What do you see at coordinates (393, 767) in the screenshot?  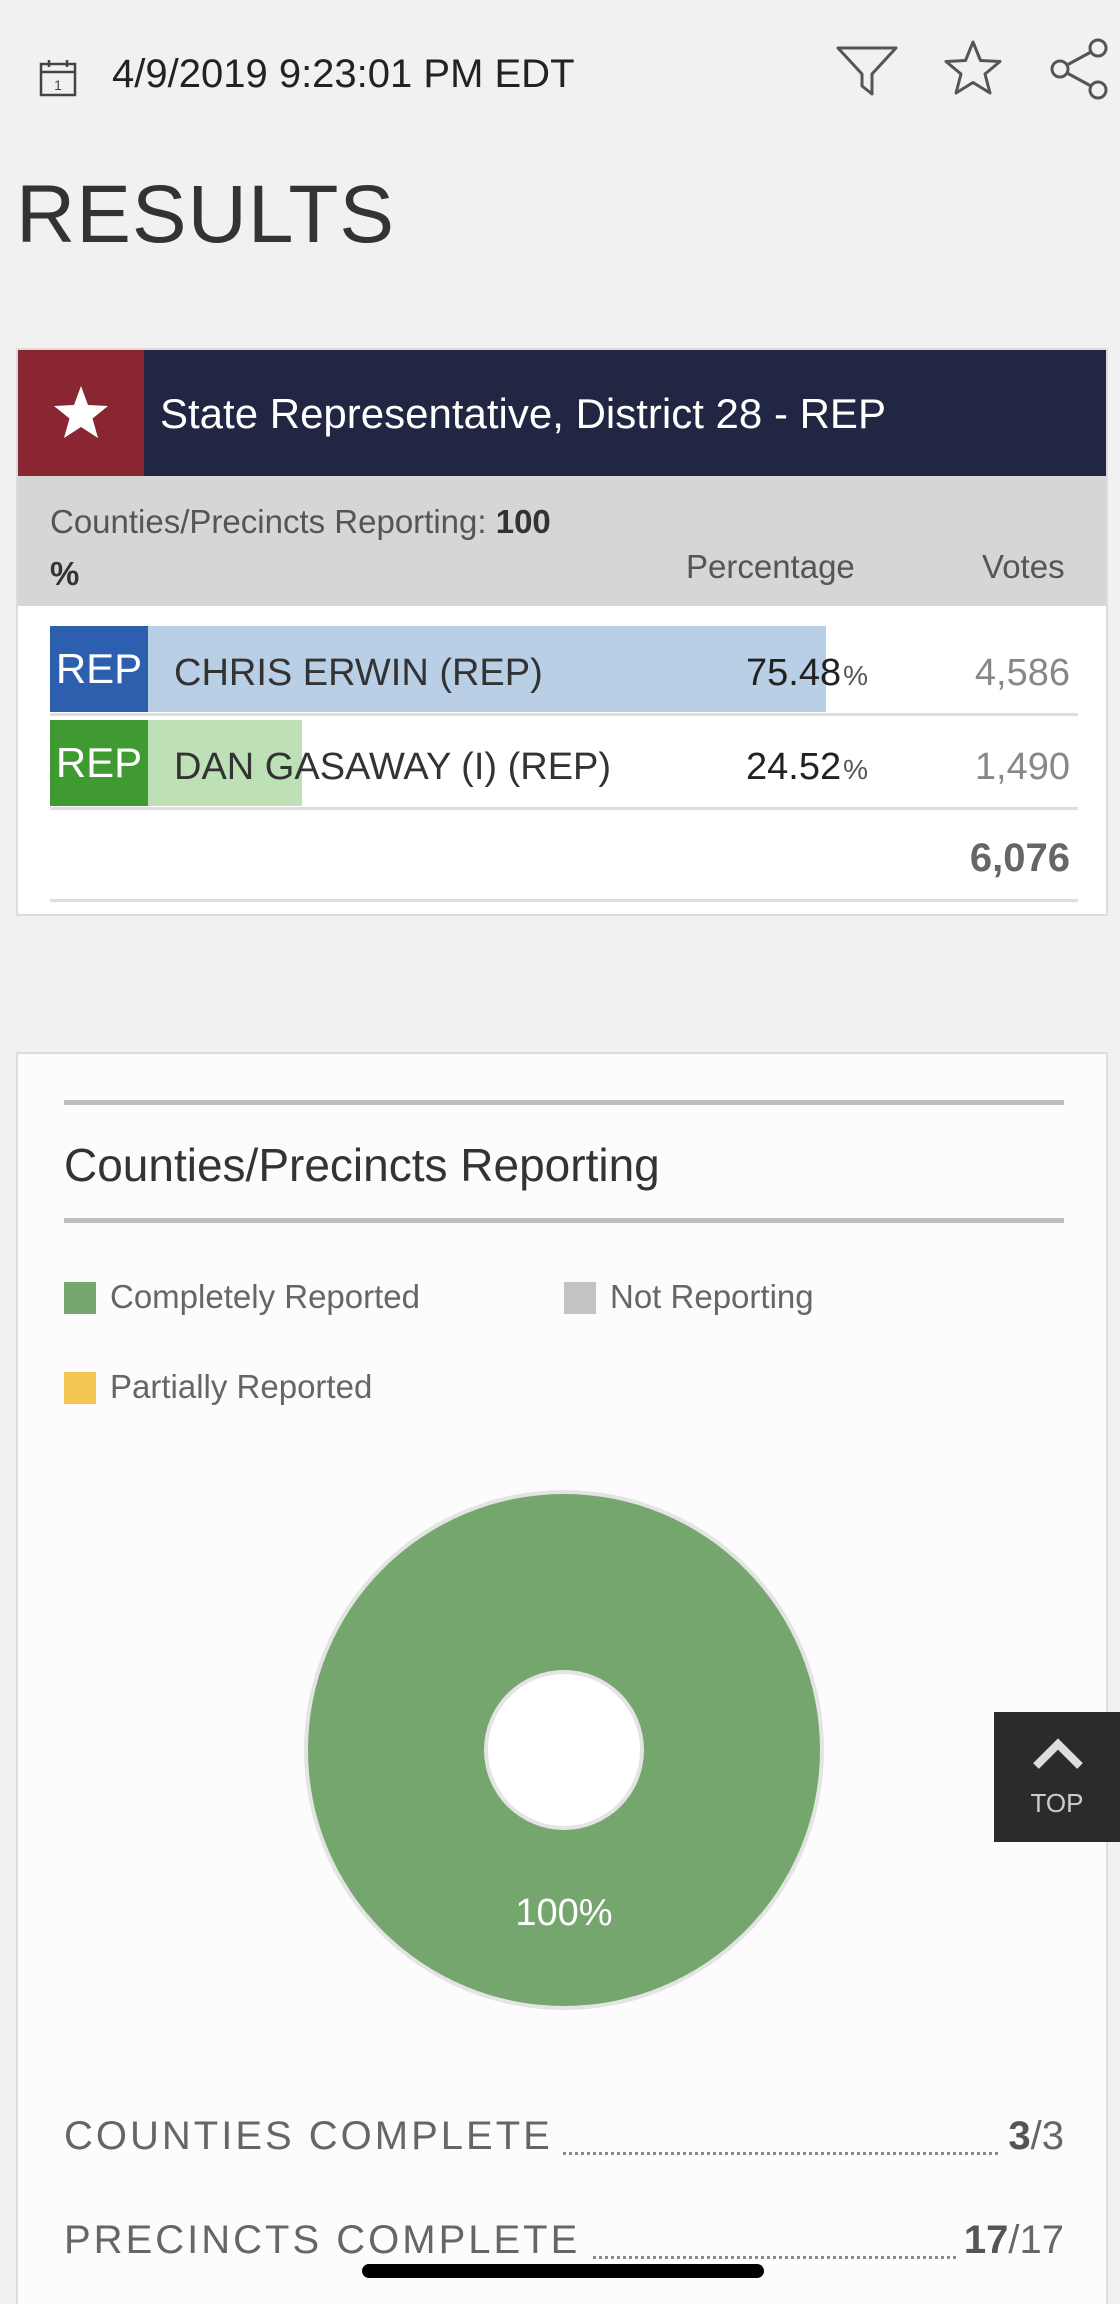 I see `candidate-name: DAN GASAWAY (I) (REP)` at bounding box center [393, 767].